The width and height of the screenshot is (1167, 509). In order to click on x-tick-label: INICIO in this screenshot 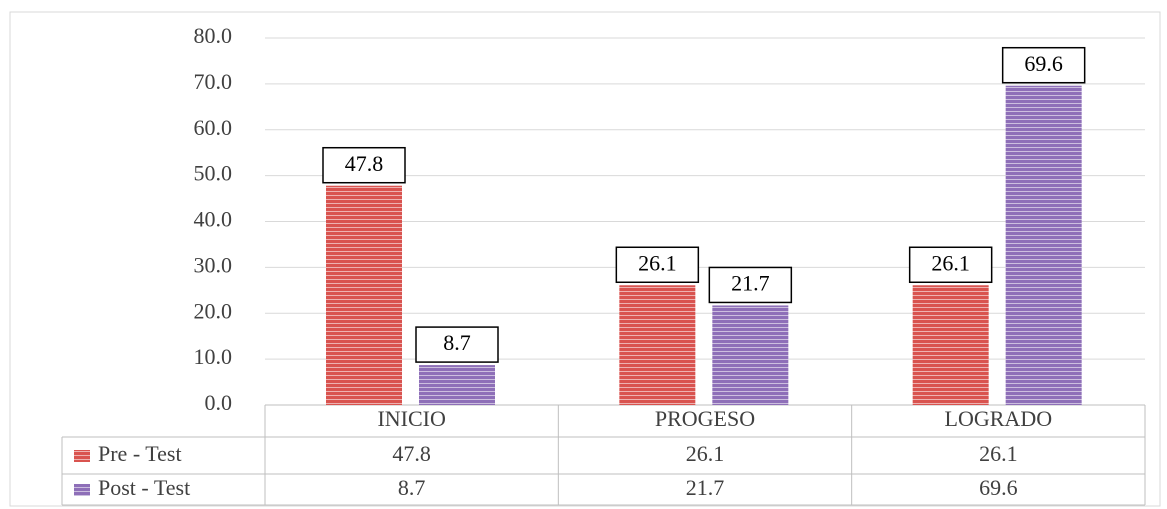, I will do `click(411, 418)`.